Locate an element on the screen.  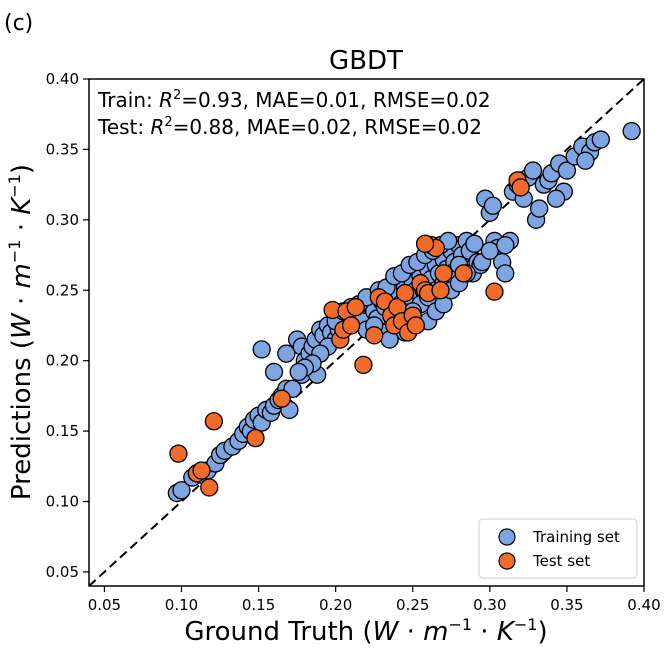
x-tick-label: 0.30 is located at coordinates (489, 605).